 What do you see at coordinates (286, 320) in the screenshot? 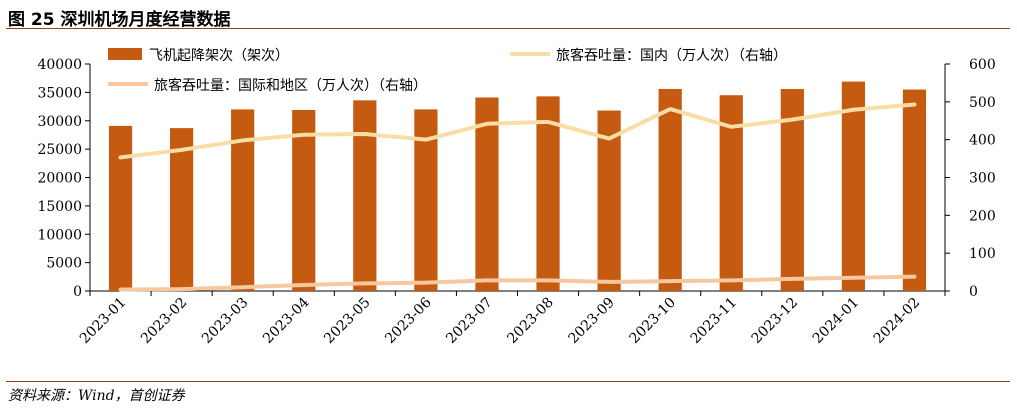
I see `x-tick-label: 2023-04` at bounding box center [286, 320].